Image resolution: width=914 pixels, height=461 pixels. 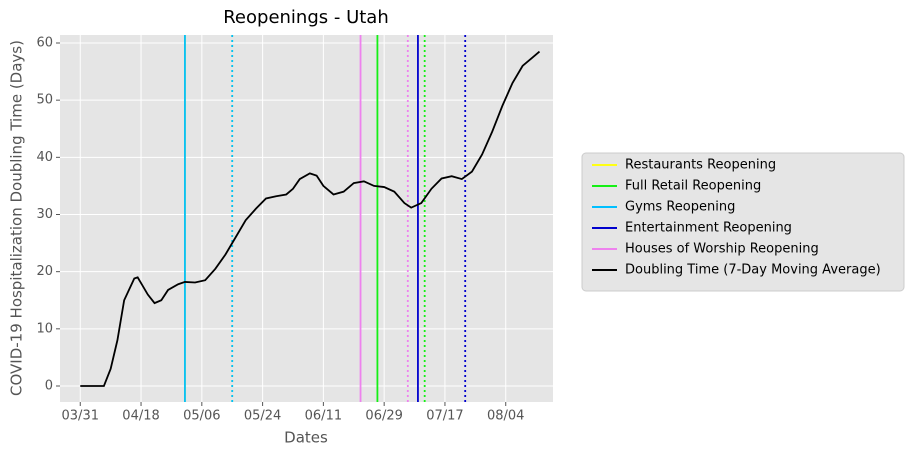 I want to click on x-tick-label: 03/31, so click(x=80, y=416).